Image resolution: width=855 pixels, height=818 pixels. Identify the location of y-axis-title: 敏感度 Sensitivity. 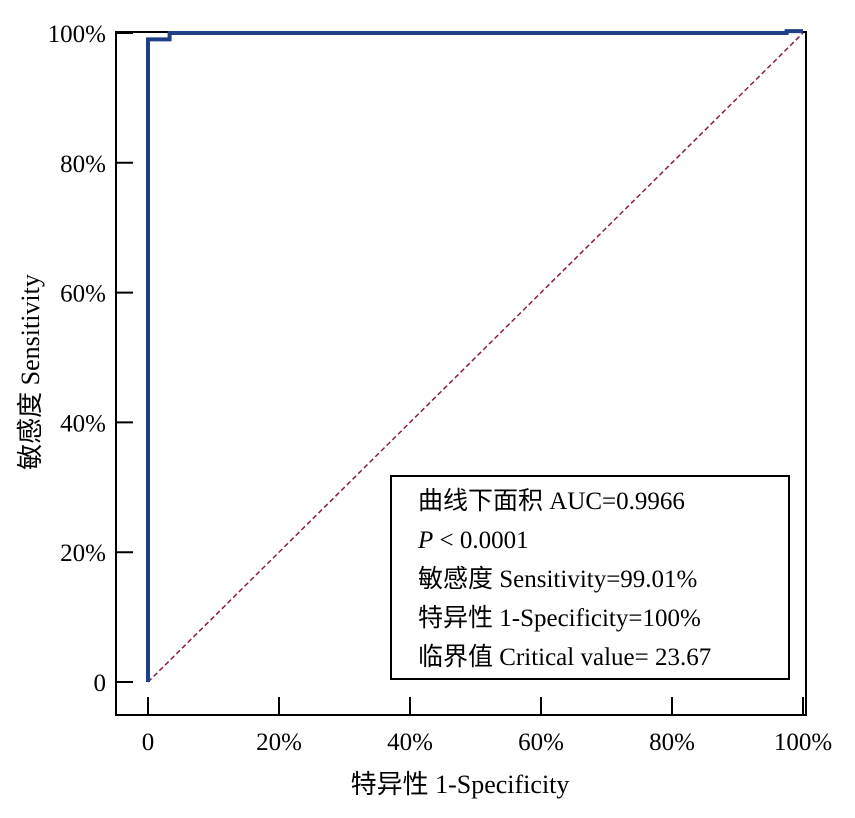
(30, 372).